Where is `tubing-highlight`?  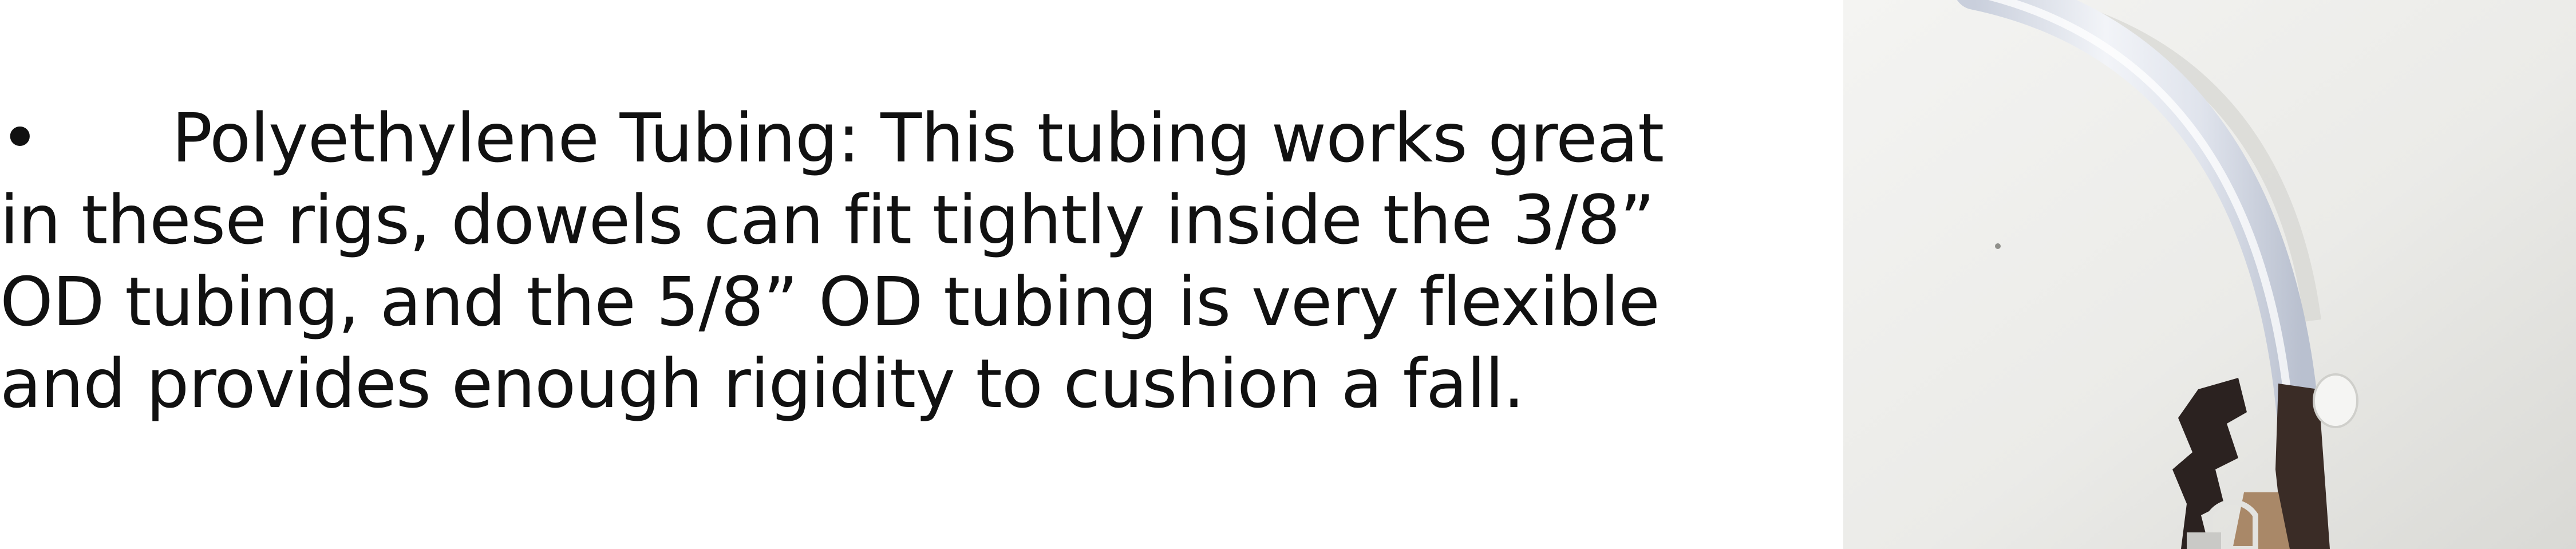
tubing-highlight is located at coordinates (2142, 238).